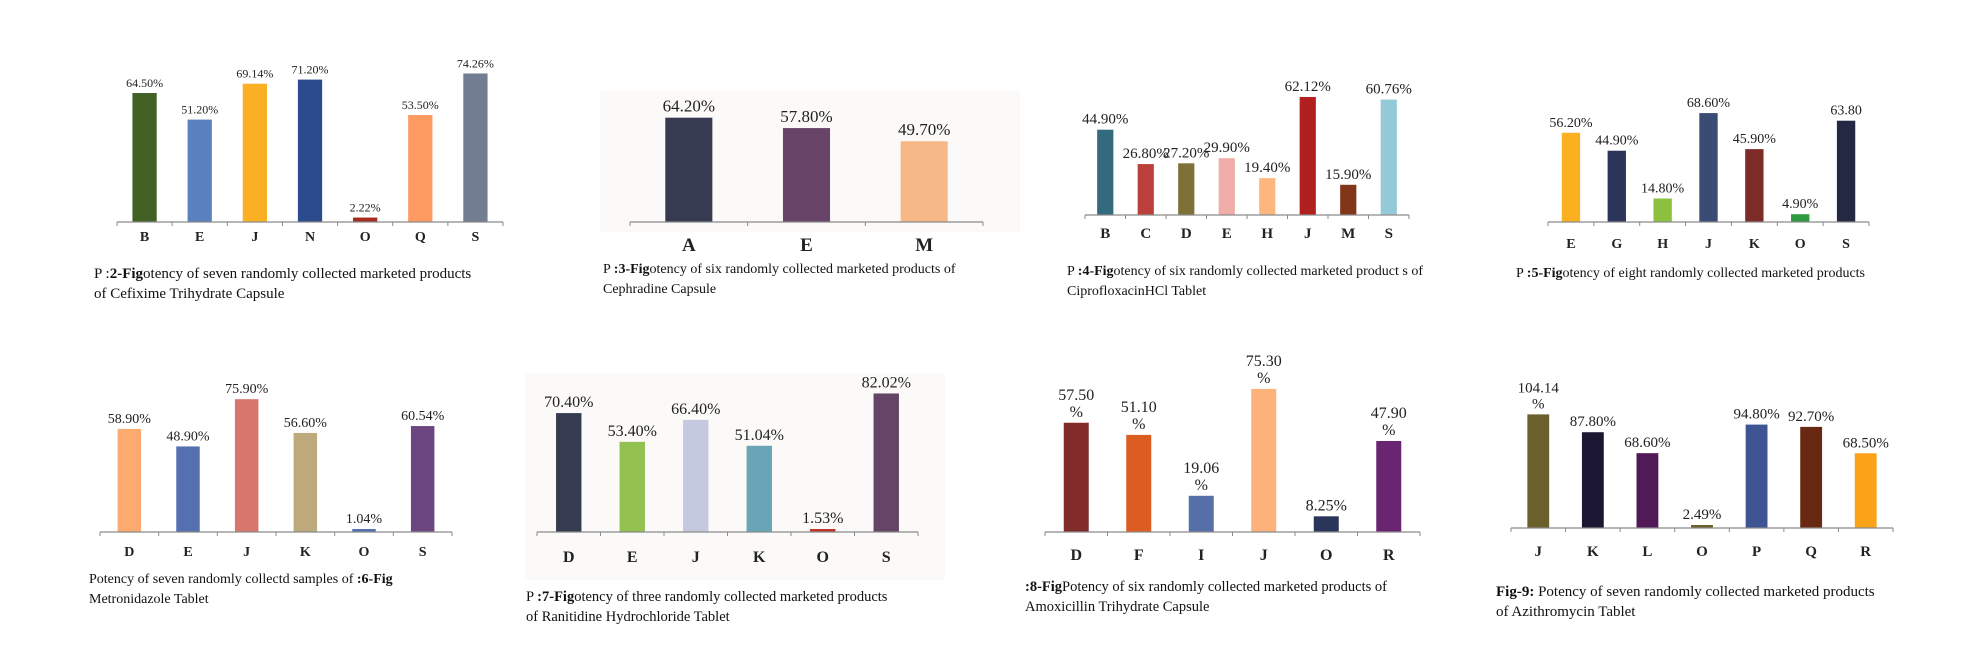  I want to click on data-label-S: 82.02%, so click(886, 382).